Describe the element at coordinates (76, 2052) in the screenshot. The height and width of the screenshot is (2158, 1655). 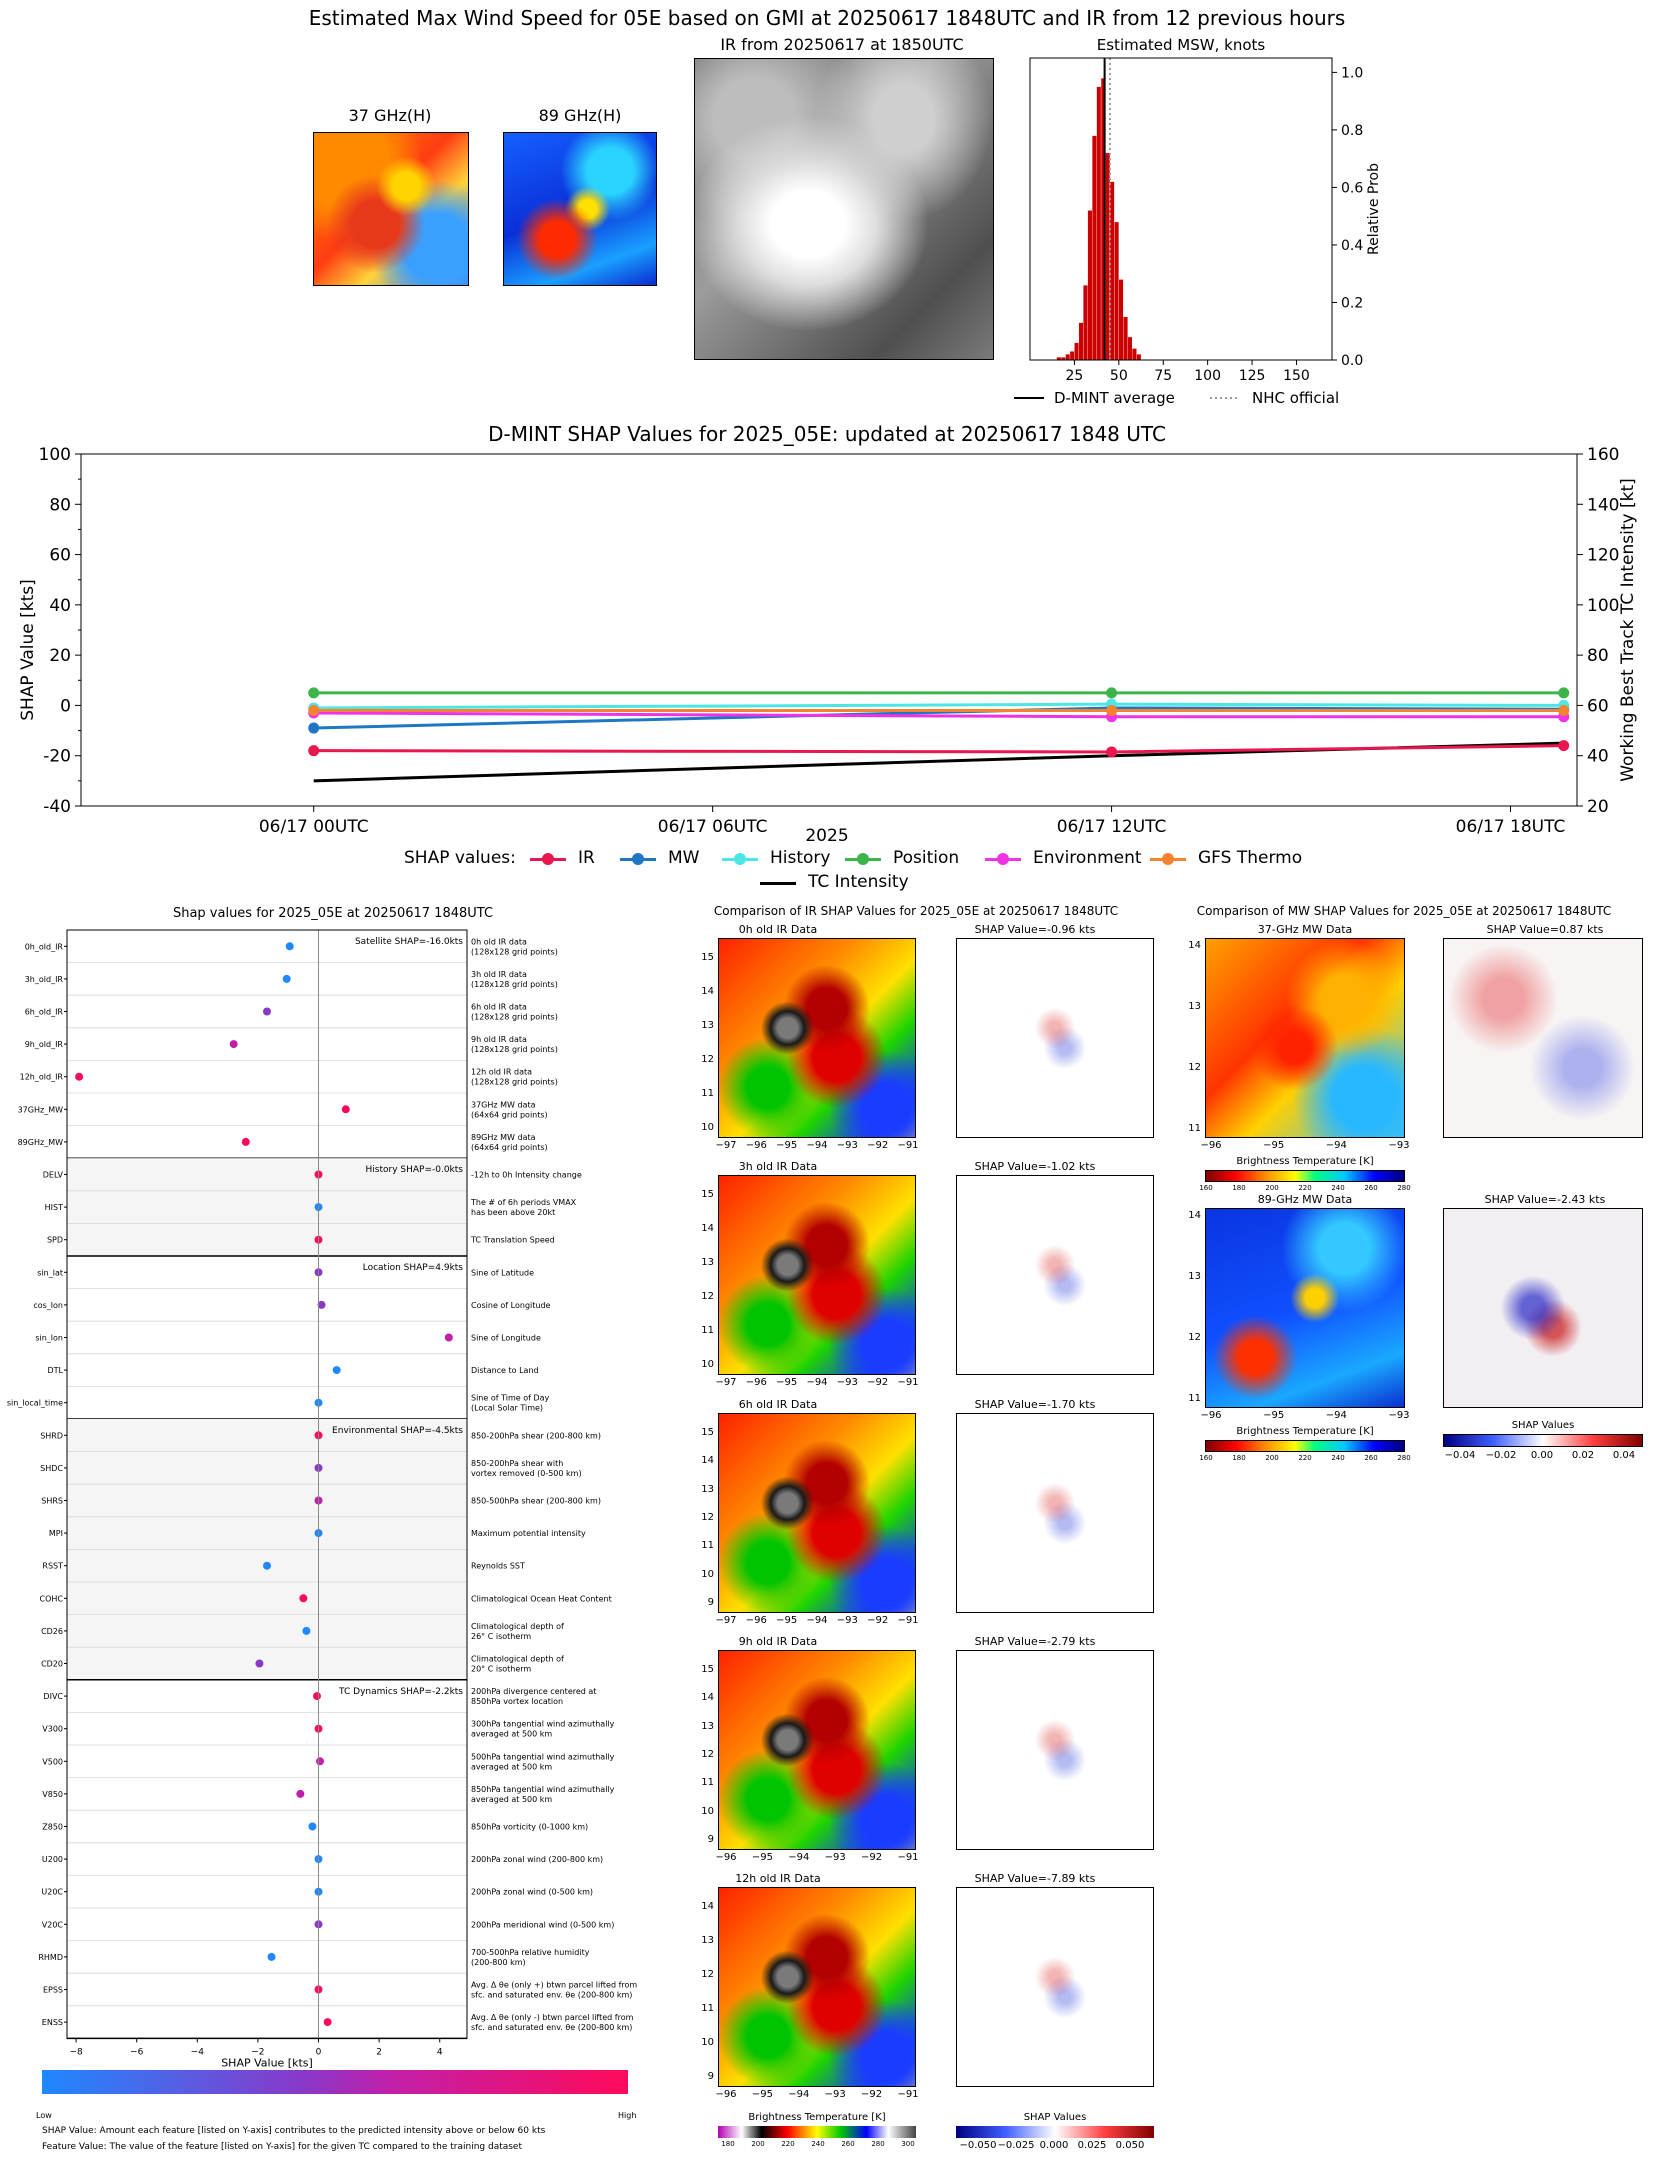
I see `feature-xtick-label: −8` at that location.